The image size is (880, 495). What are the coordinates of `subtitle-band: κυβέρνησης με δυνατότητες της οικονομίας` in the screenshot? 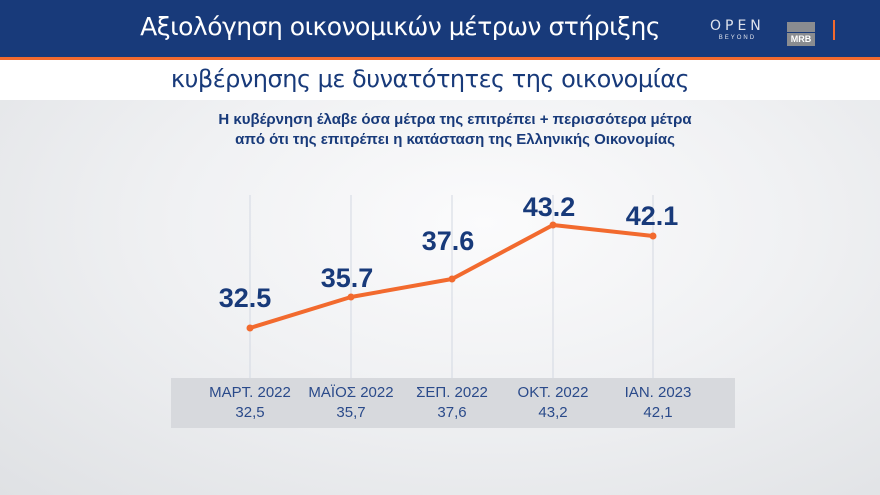 It's located at (440, 80).